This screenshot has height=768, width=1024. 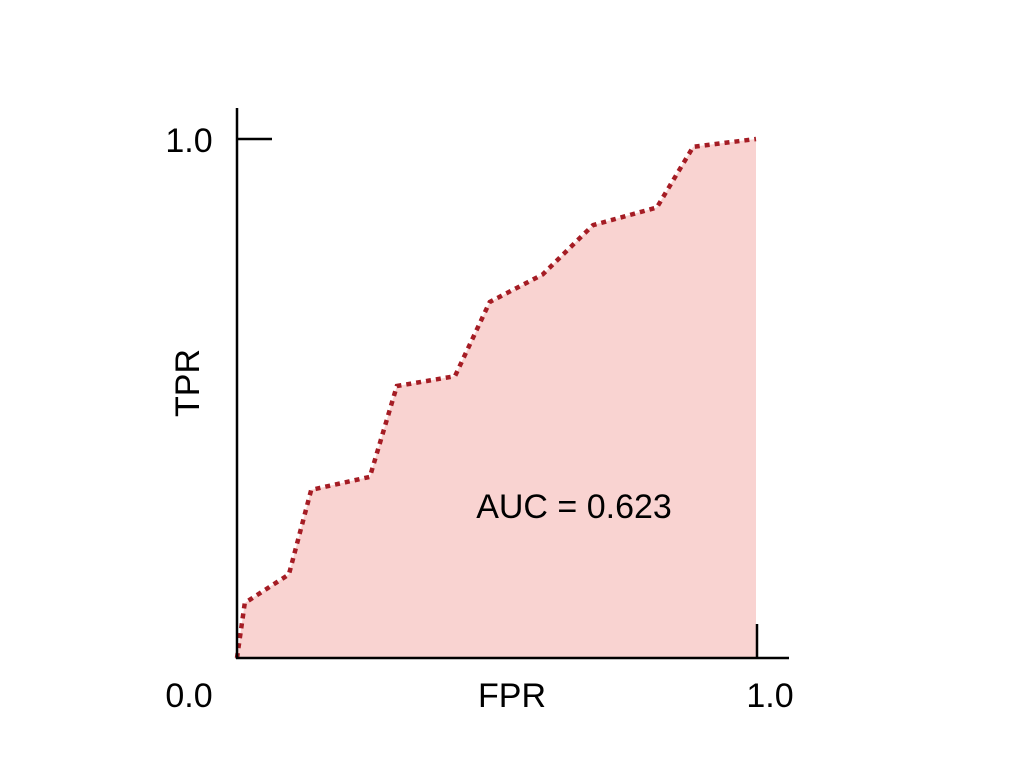 I want to click on y-axis-label: TPR, so click(x=188, y=383).